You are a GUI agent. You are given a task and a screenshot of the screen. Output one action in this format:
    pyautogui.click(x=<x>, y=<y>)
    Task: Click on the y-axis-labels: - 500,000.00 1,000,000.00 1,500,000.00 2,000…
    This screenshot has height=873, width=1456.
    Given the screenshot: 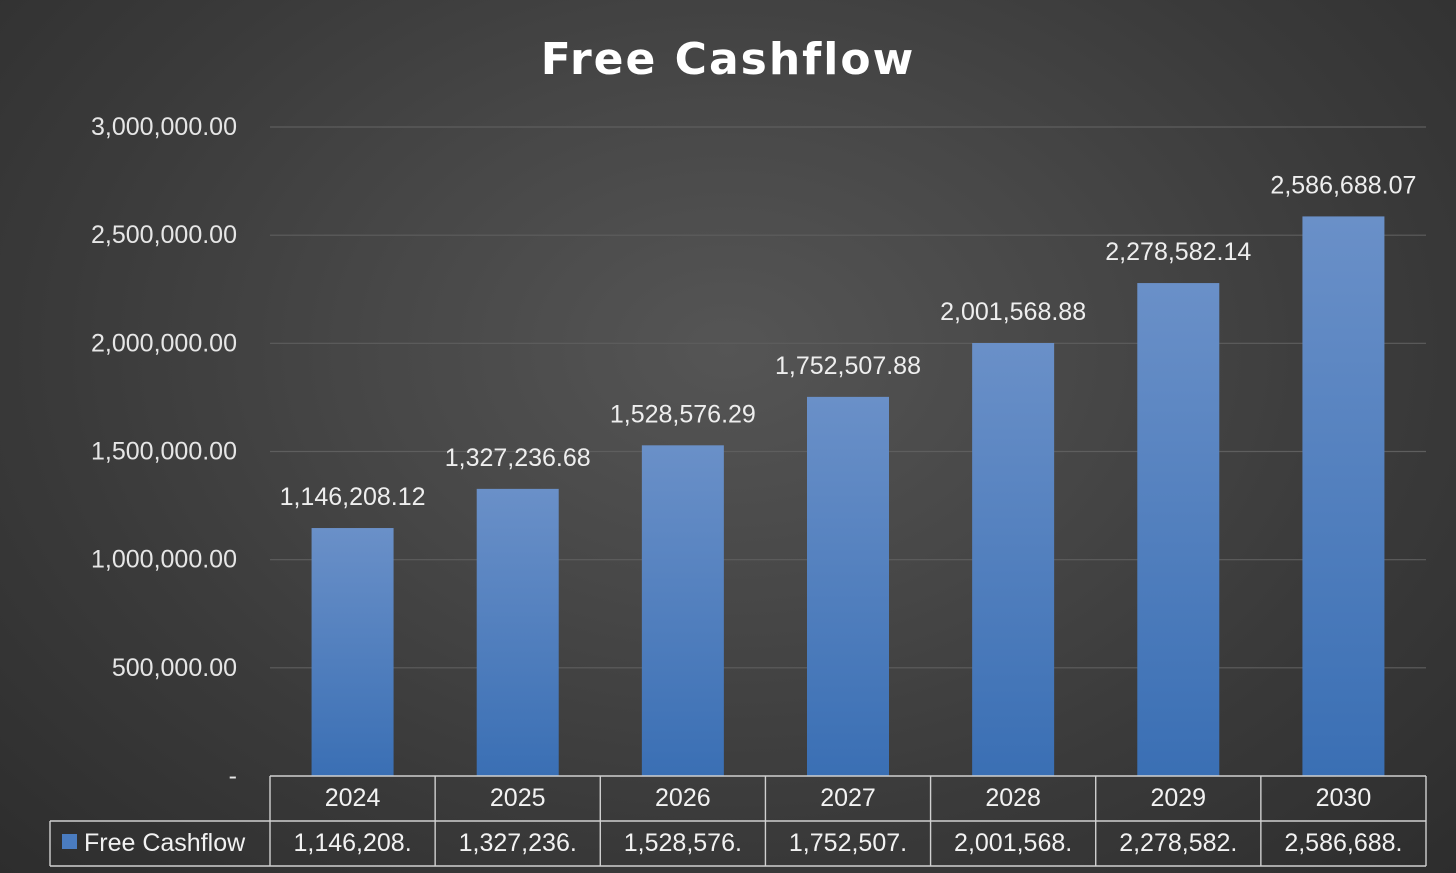 What is the action you would take?
    pyautogui.click(x=164, y=451)
    